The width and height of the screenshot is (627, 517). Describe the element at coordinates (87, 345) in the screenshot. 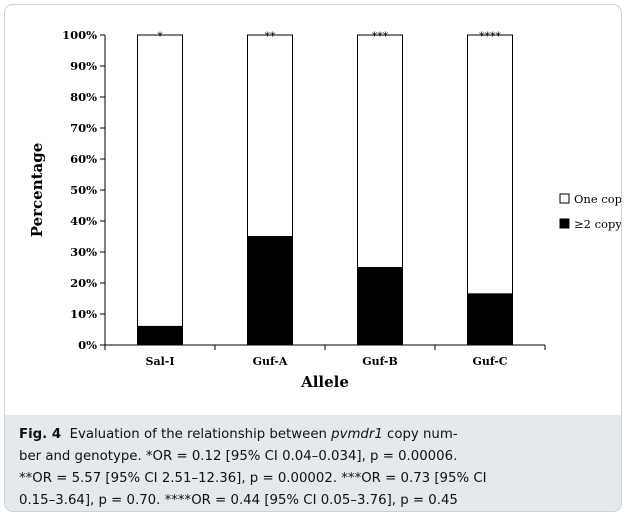

I see `y-tick-label: 0%` at that location.